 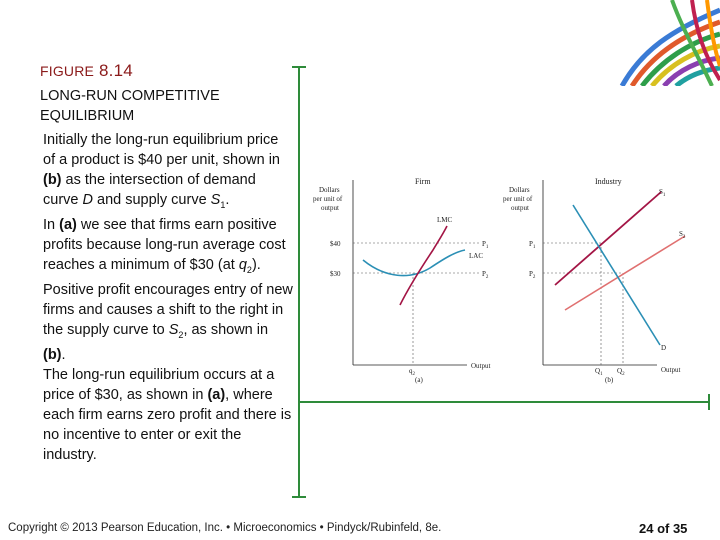 I want to click on firm-tick-40: $40, so click(x=335, y=244).